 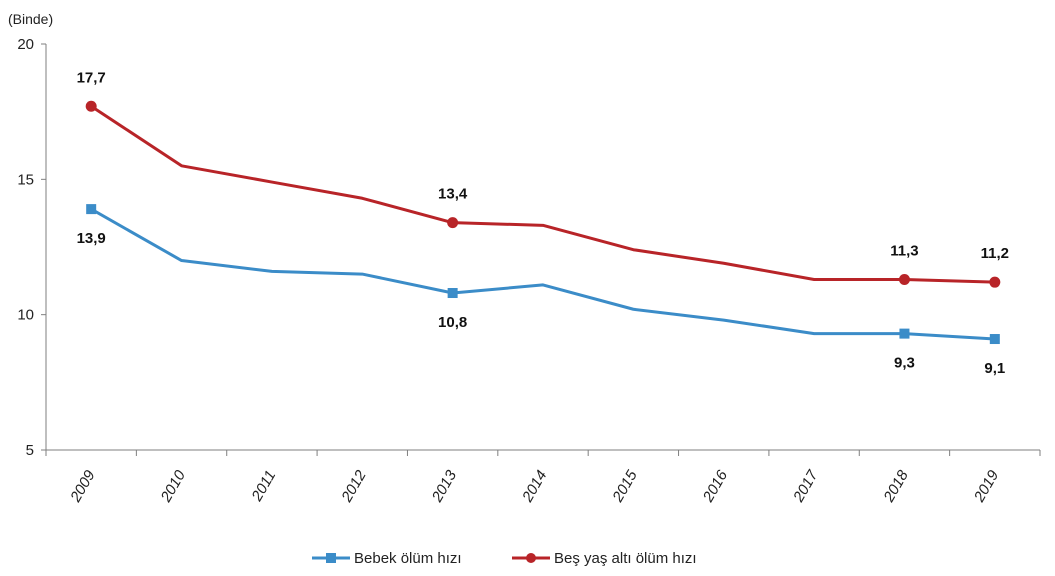 I want to click on x-tick-label: 2010, so click(x=173, y=486).